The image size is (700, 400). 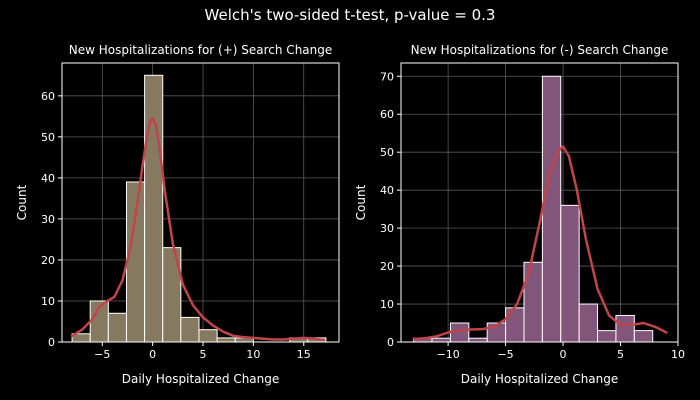 What do you see at coordinates (304, 354) in the screenshot?
I see `x-tick-label: 15` at bounding box center [304, 354].